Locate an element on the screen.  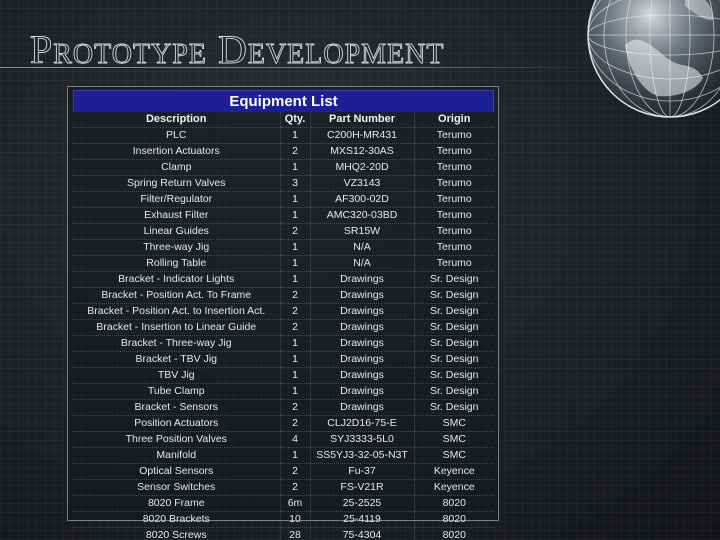
table-row: Position Actuators 2 CLJ2D16-75-E SMC is located at coordinates (283, 423).